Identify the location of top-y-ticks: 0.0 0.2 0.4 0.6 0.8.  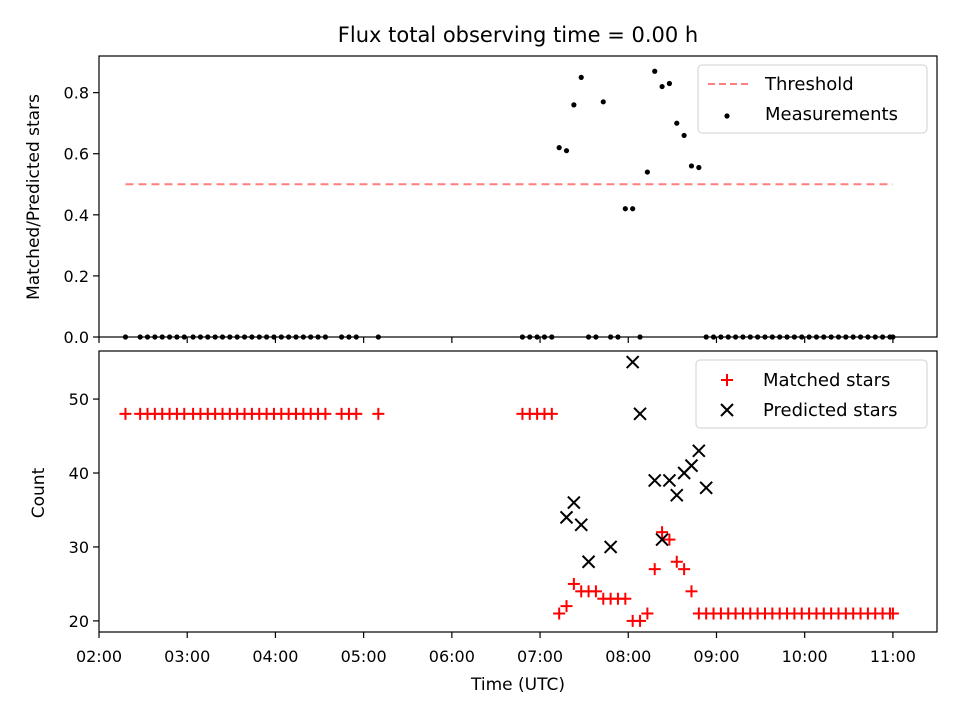
(81, 215).